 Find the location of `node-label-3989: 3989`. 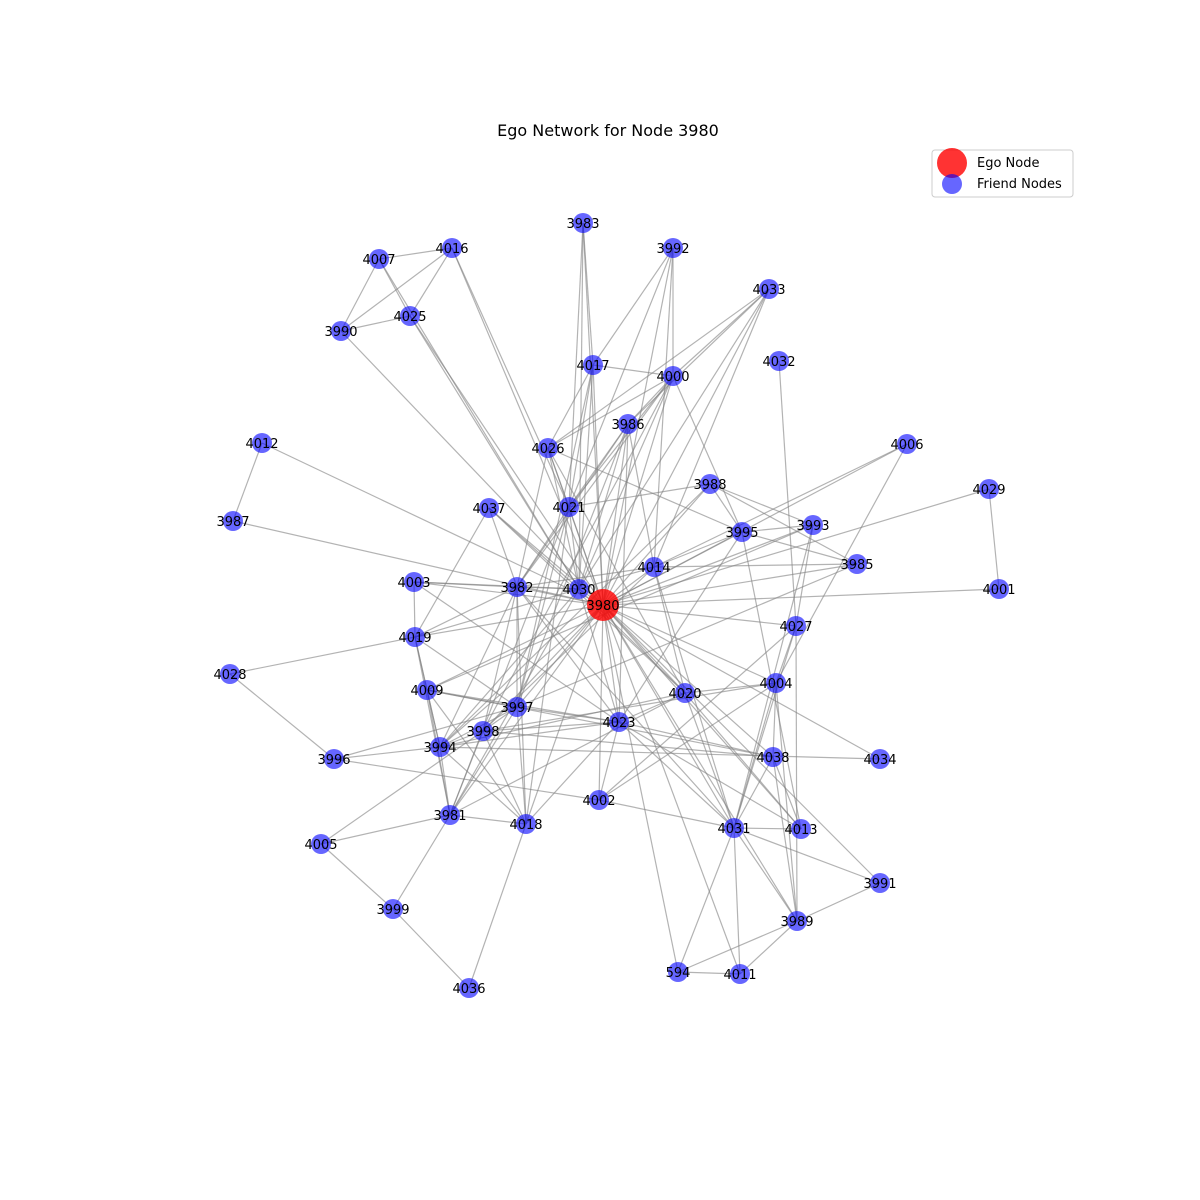

node-label-3989: 3989 is located at coordinates (796, 922).